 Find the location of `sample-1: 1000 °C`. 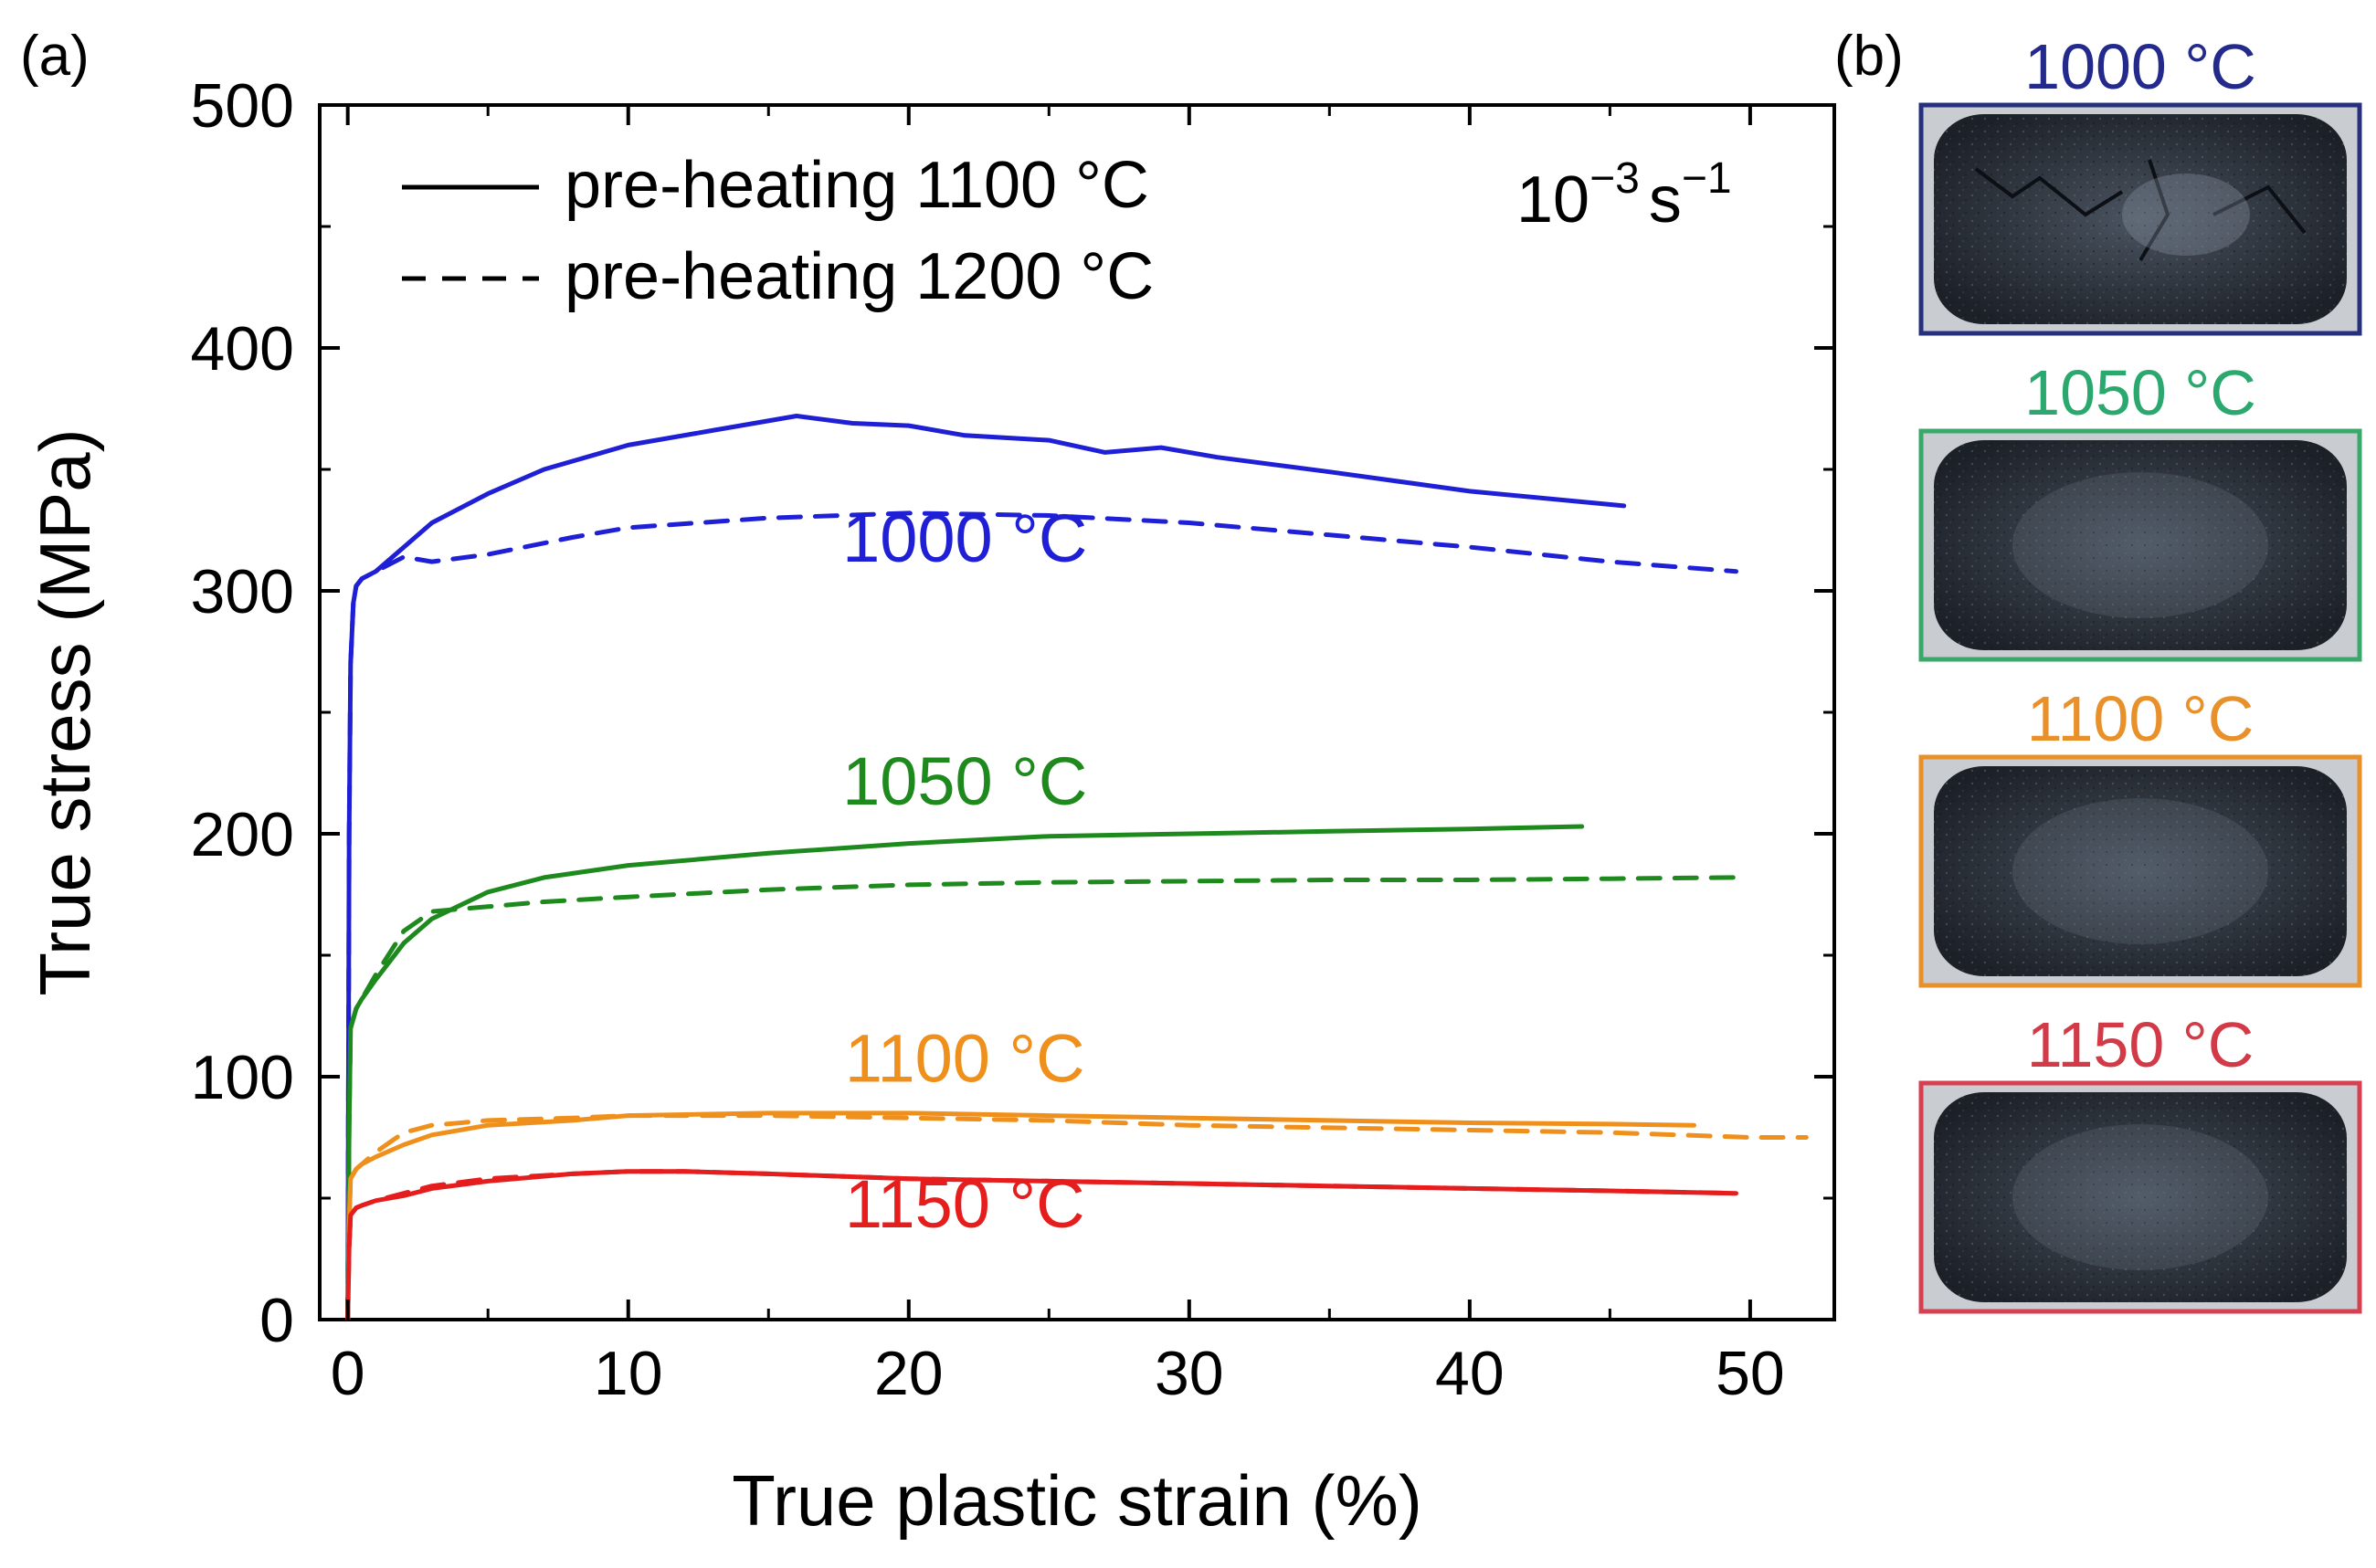

sample-1: 1000 °C is located at coordinates (2140, 183).